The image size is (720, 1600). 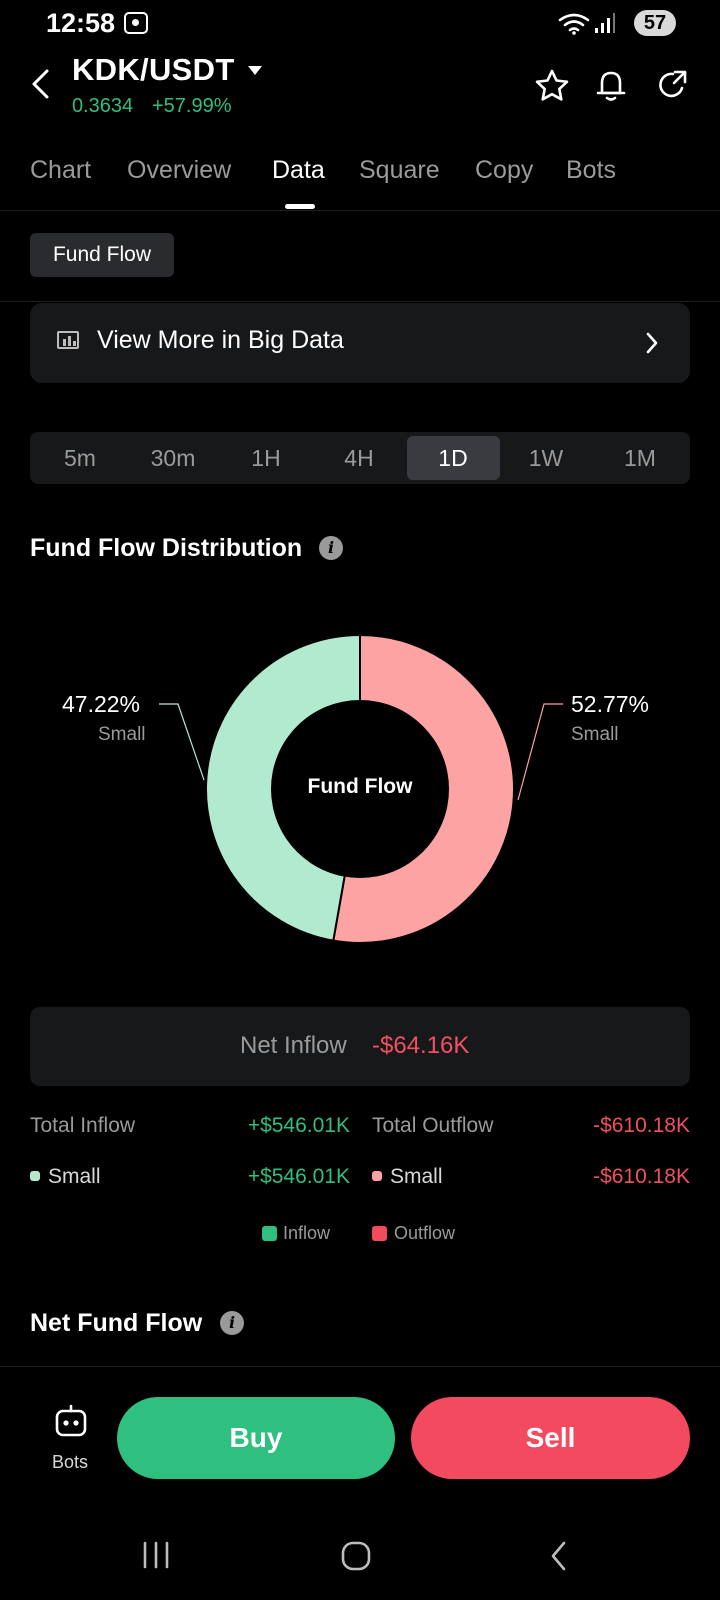 What do you see at coordinates (360, 343) in the screenshot?
I see `view-big-data-card` at bounding box center [360, 343].